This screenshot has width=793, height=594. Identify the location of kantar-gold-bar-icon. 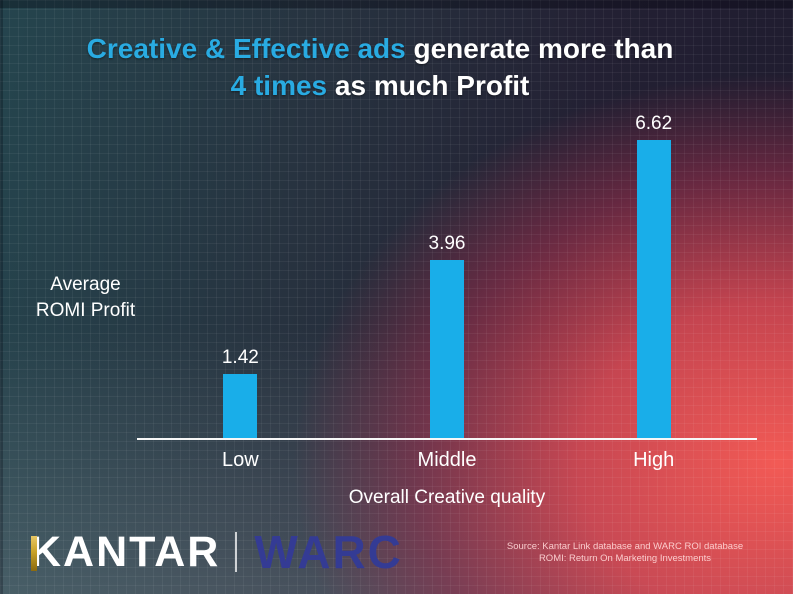
(34, 553).